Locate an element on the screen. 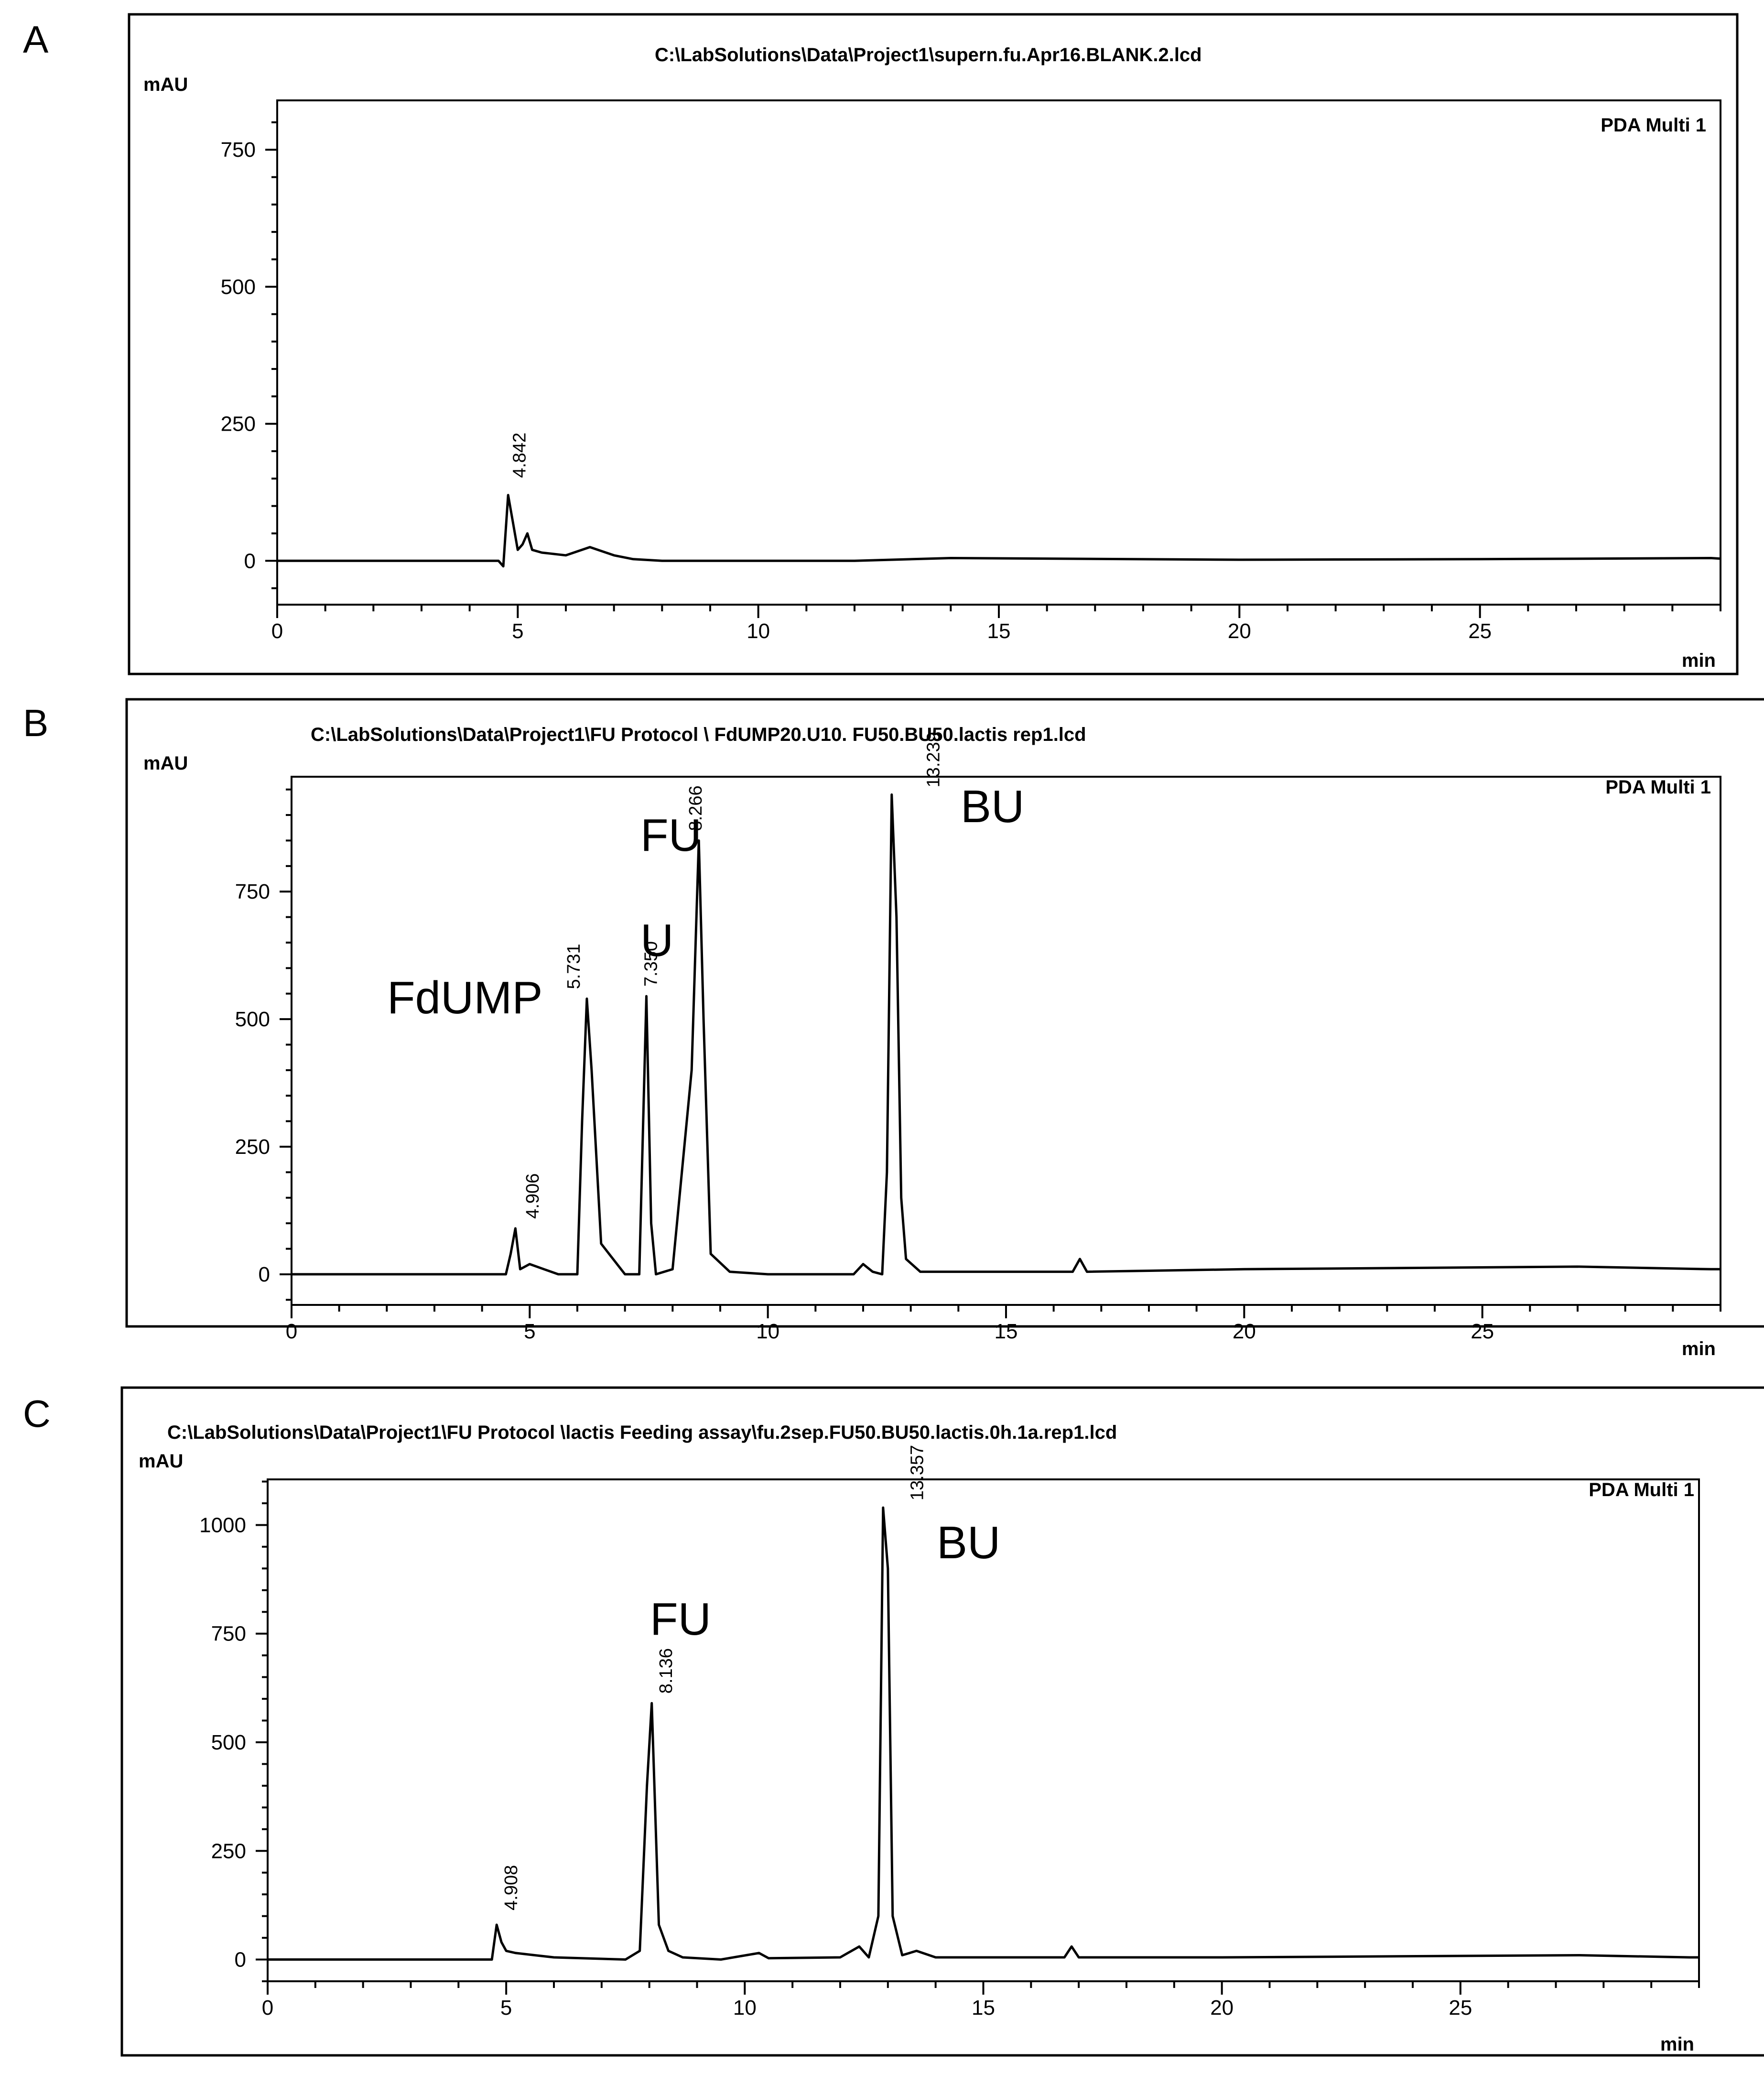 This screenshot has height=2074, width=1764. peak-retention-time-label: 13.357 is located at coordinates (917, 1472).